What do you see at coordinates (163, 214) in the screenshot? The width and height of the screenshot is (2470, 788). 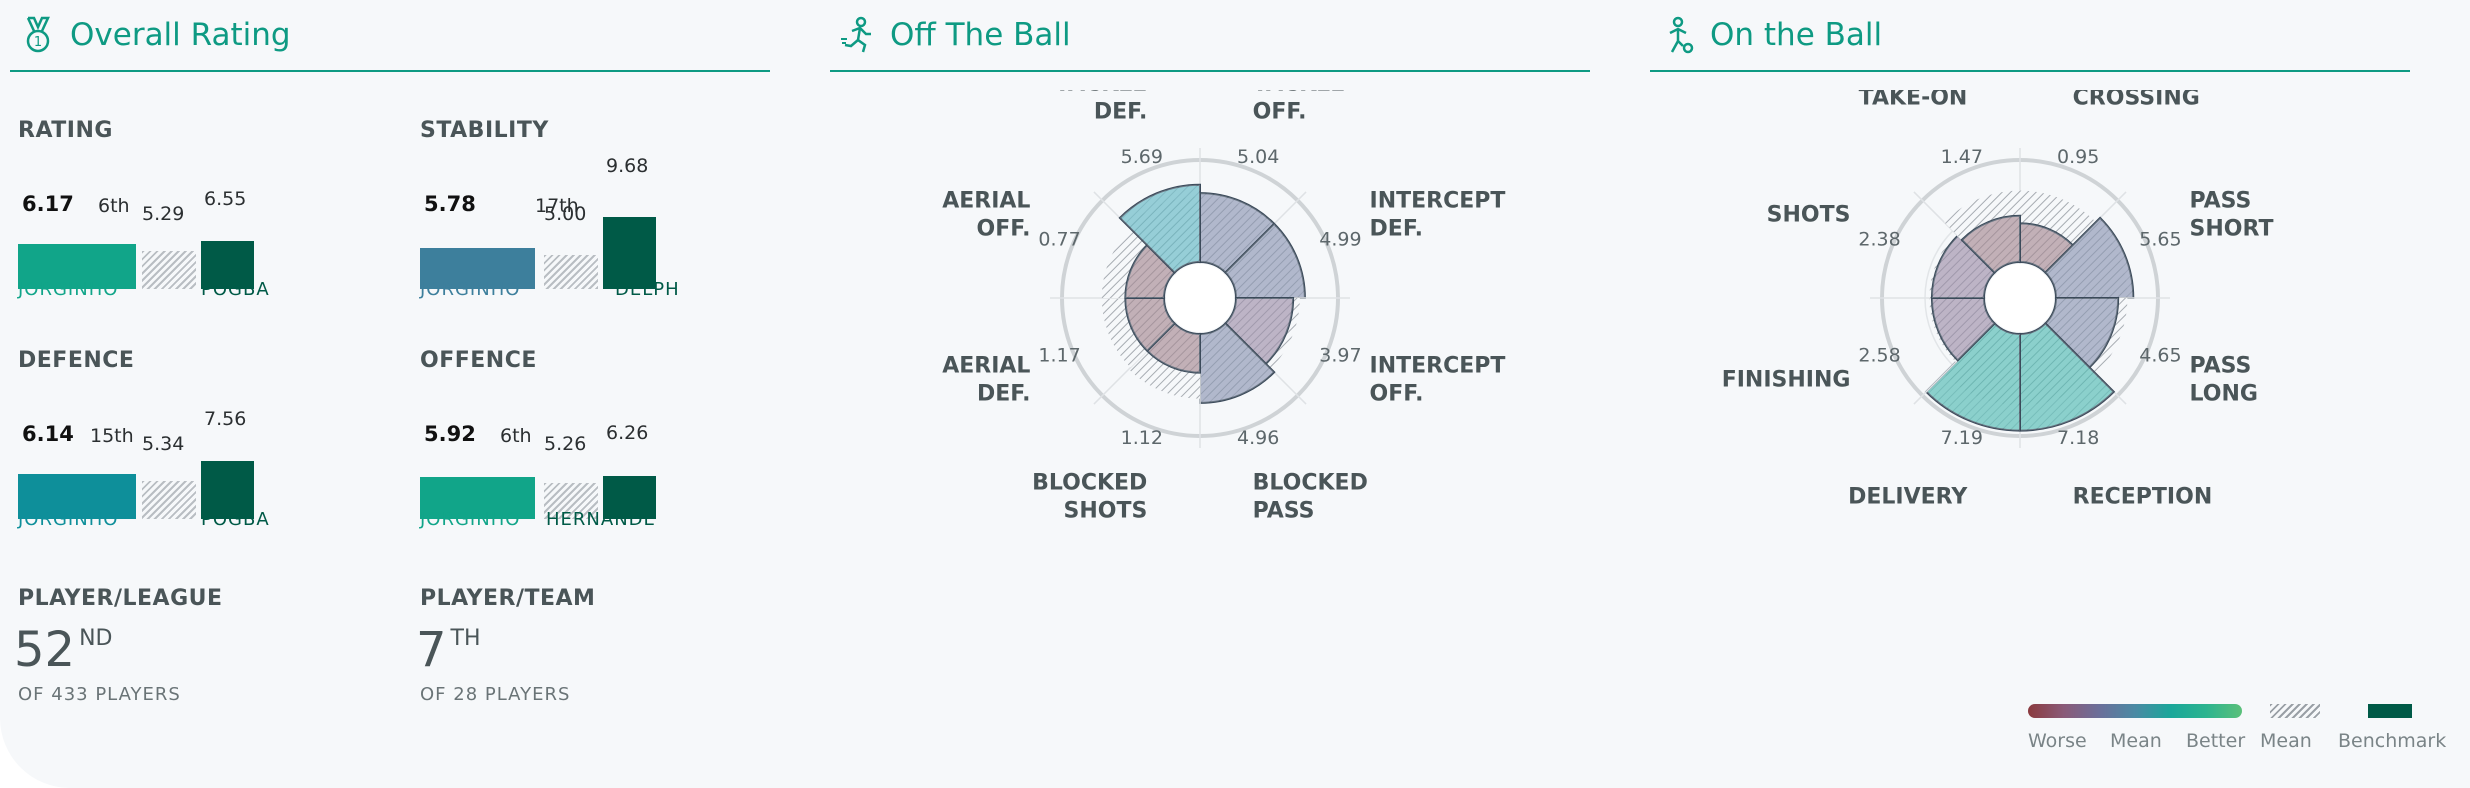 I see `mean-value: 5.29` at bounding box center [163, 214].